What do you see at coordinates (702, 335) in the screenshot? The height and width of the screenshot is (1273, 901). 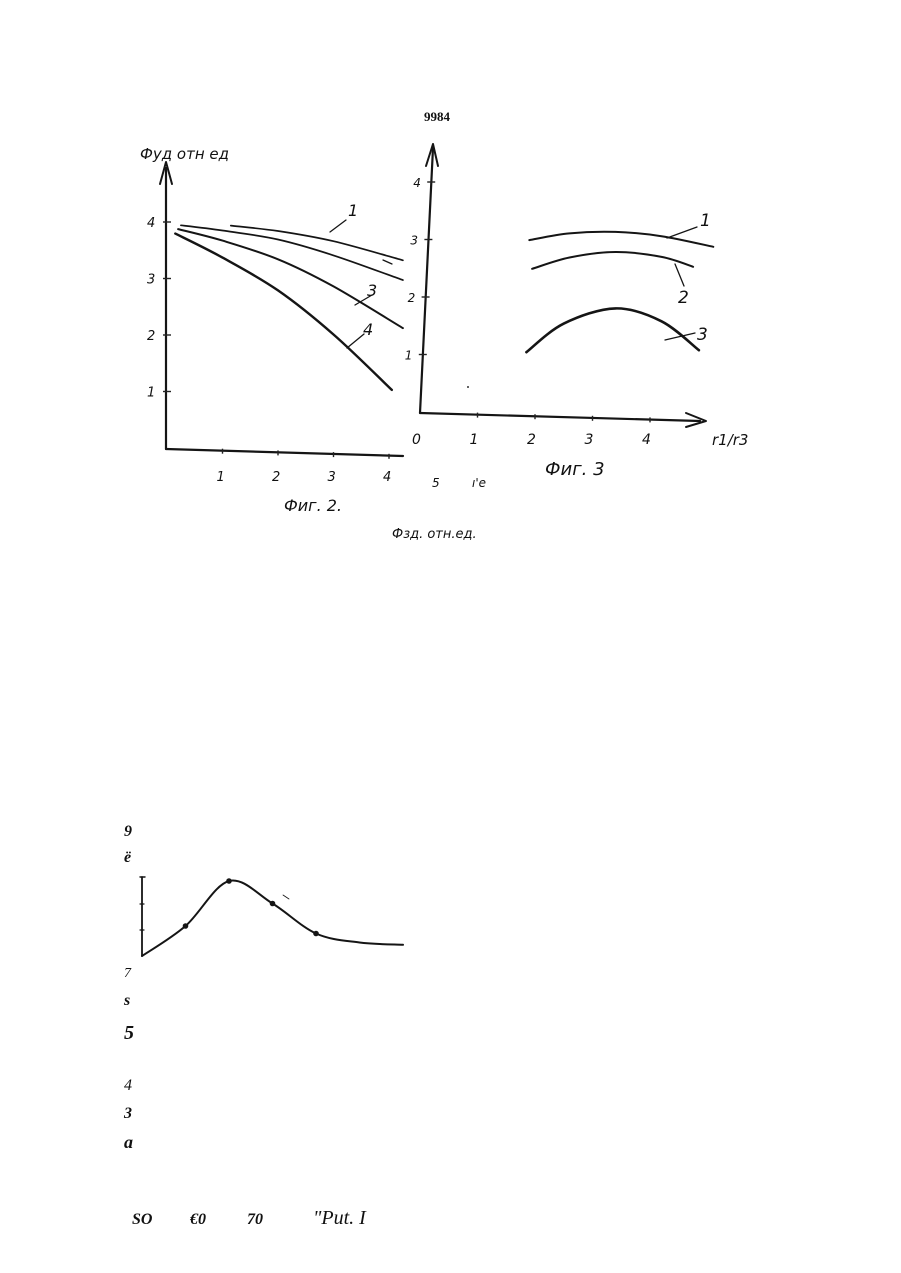 I see `fig3-series-label-3: 3` at bounding box center [702, 335].